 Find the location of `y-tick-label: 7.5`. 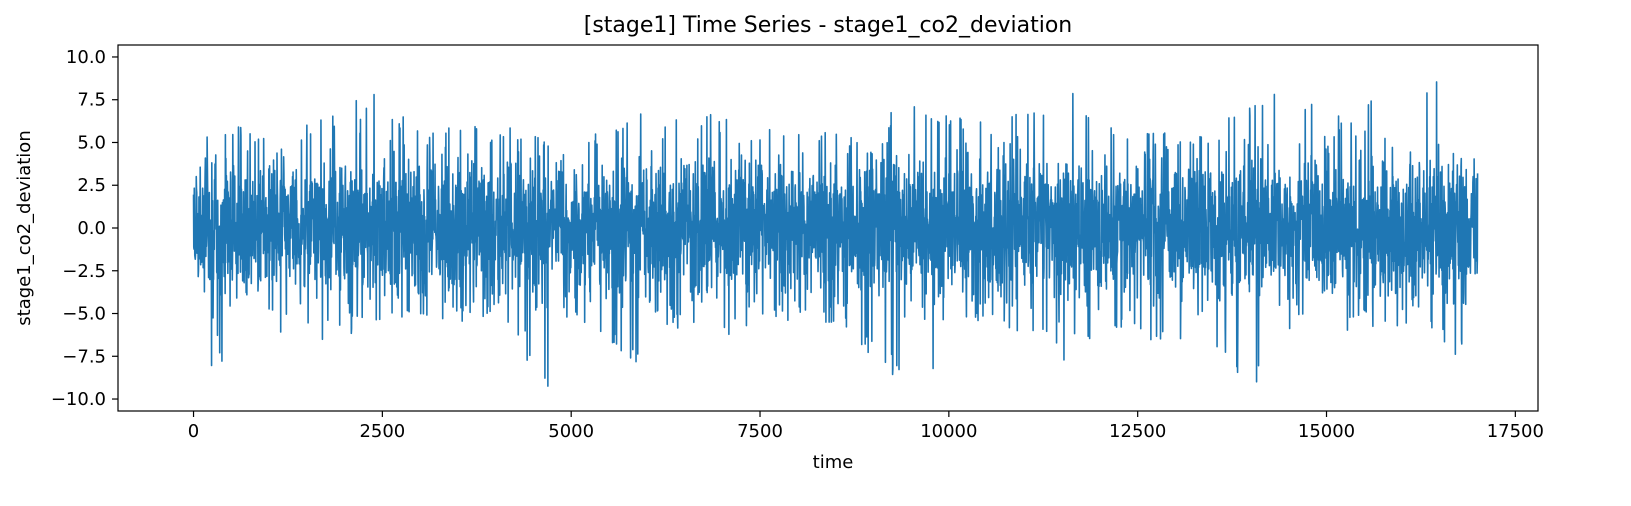

y-tick-label: 7.5 is located at coordinates (91, 100).